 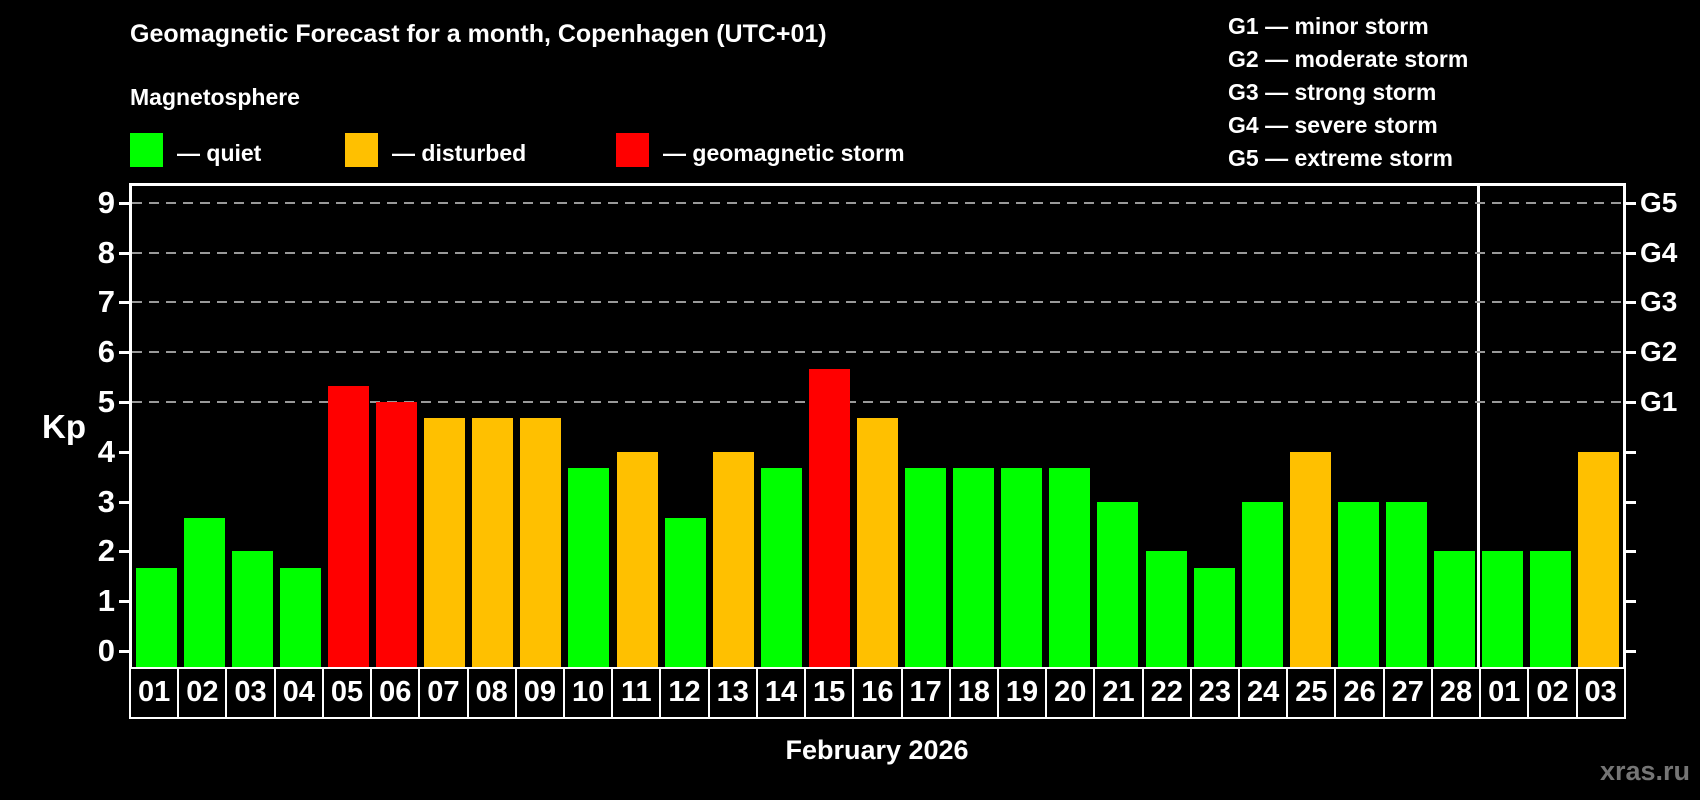 What do you see at coordinates (443, 693) in the screenshot?
I see `day-label-feb-07: 07` at bounding box center [443, 693].